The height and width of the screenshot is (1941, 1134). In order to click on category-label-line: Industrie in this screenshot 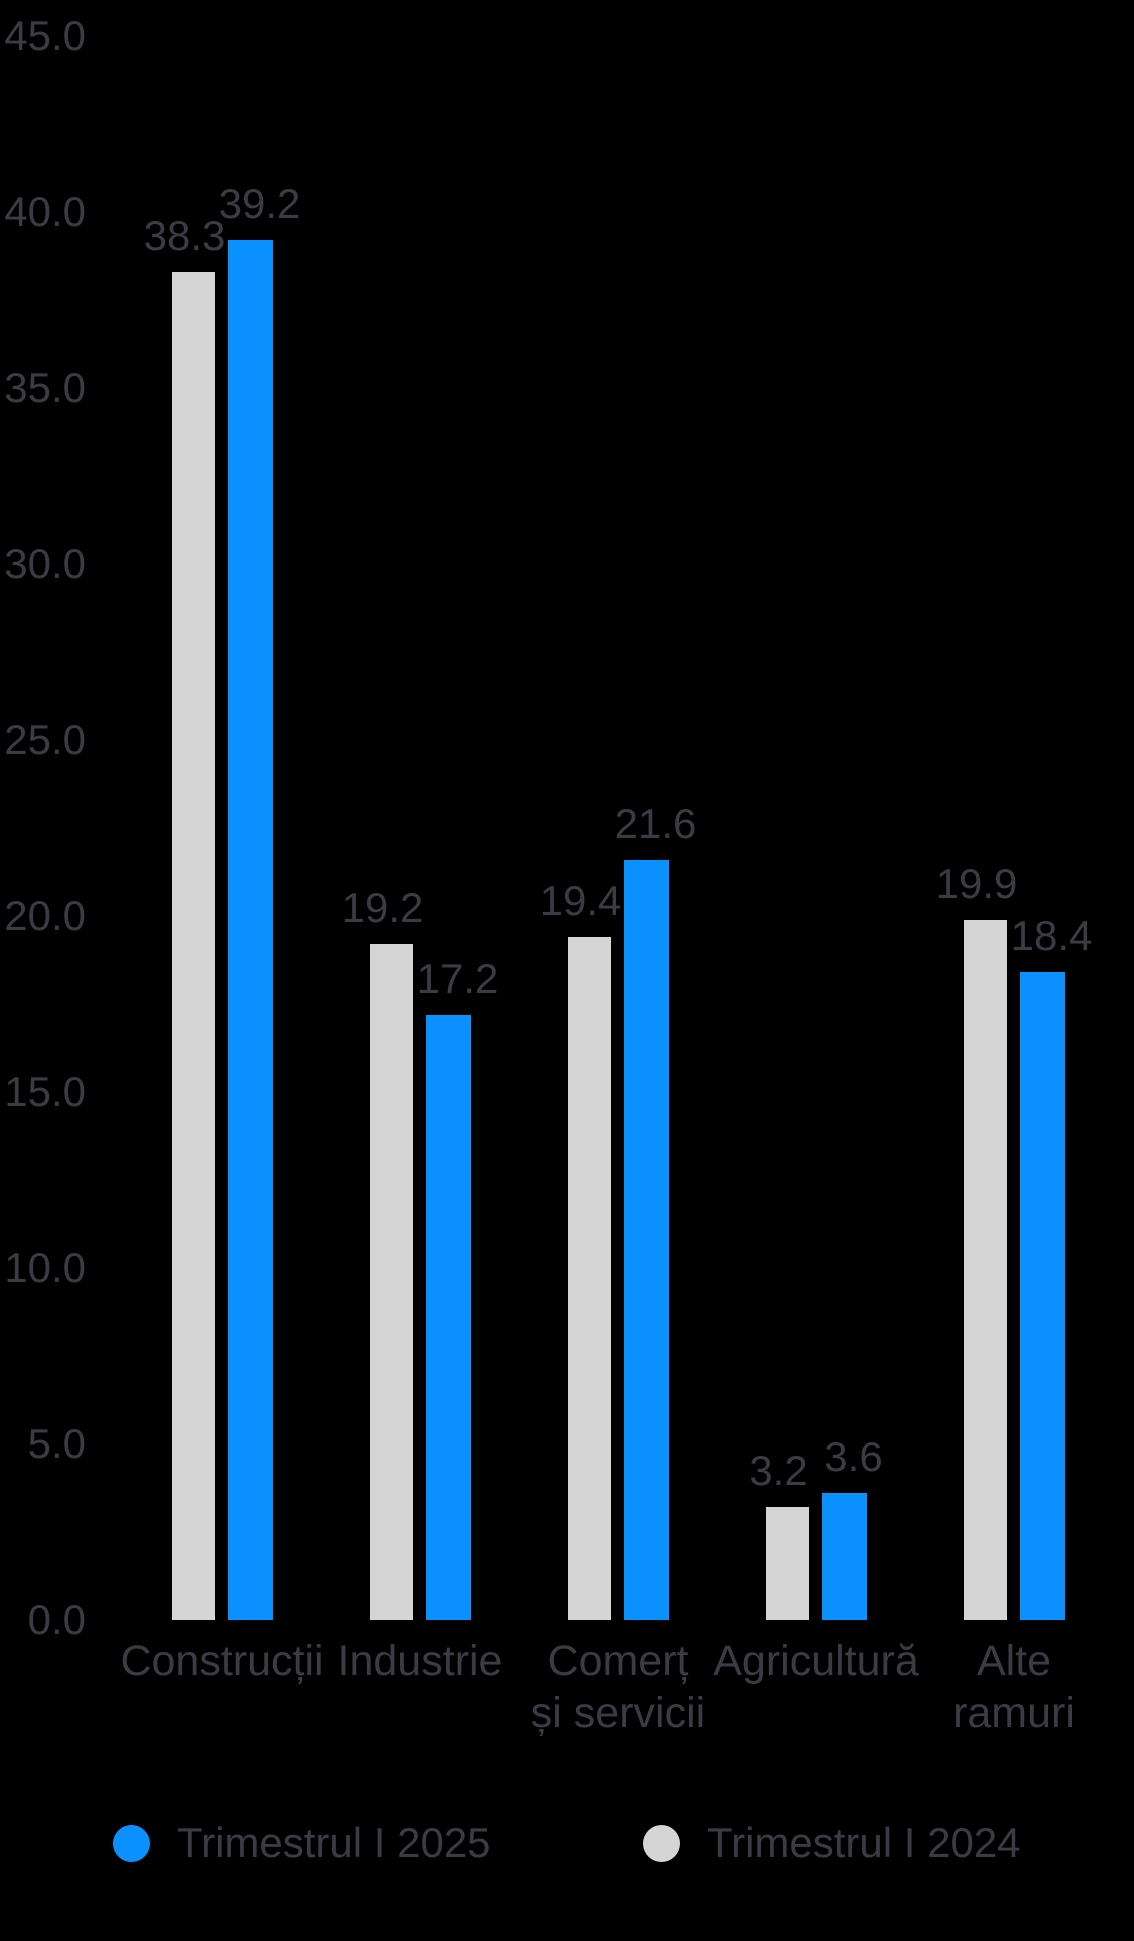, I will do `click(420, 1661)`.